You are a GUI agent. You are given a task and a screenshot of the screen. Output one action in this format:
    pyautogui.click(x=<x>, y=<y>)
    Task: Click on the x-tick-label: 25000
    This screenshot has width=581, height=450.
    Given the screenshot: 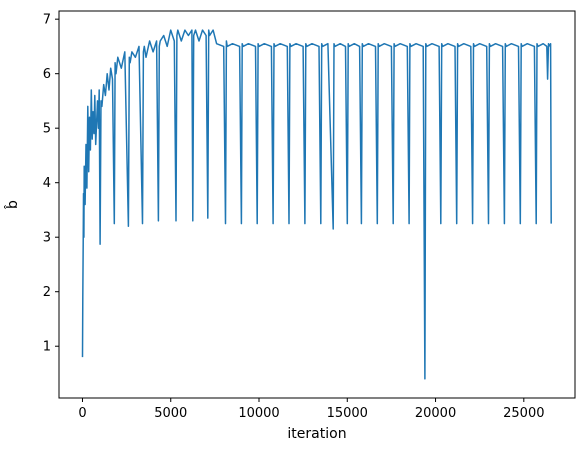 What is the action you would take?
    pyautogui.click(x=523, y=413)
    